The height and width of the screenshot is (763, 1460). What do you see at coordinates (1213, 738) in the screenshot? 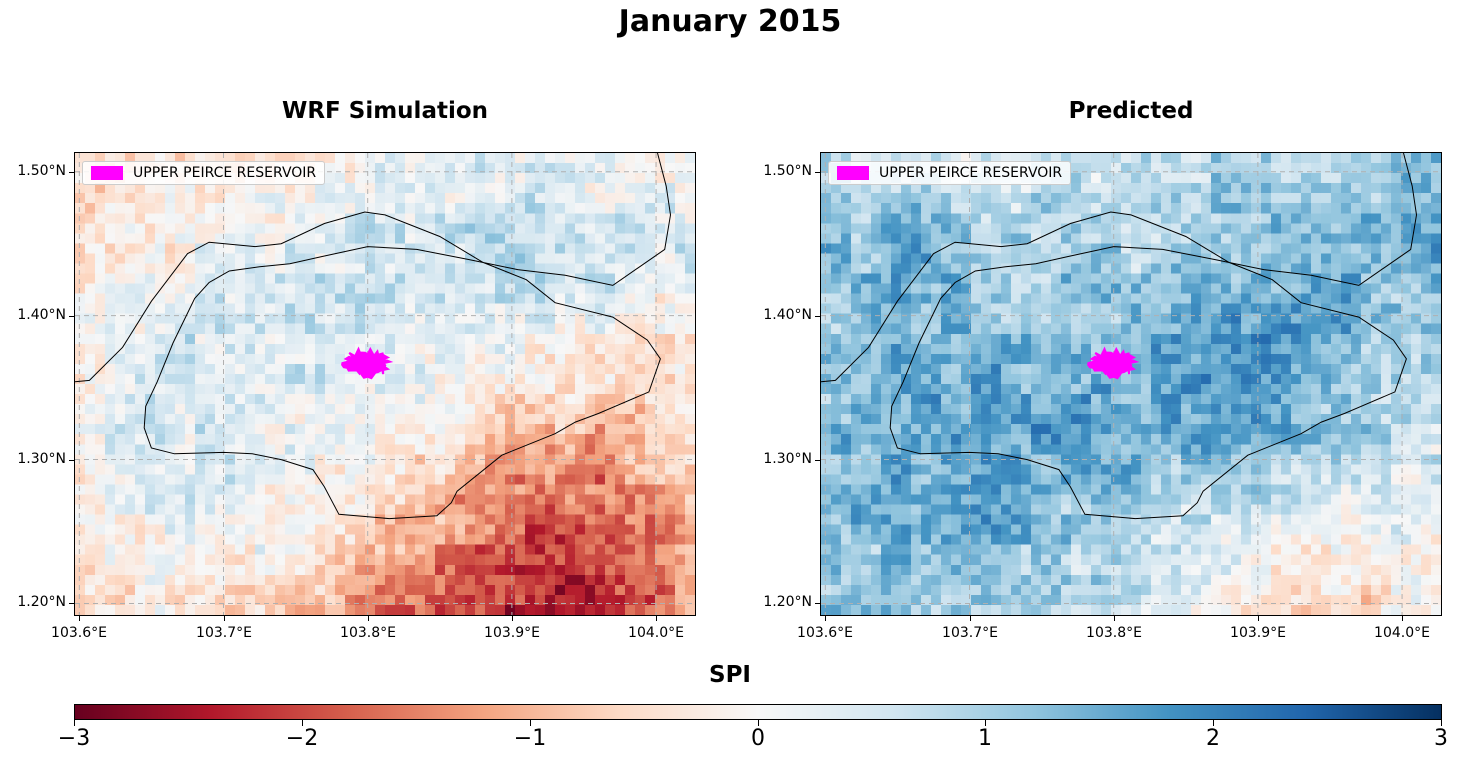
I see `colorbar-tick-label: 2` at bounding box center [1213, 738].